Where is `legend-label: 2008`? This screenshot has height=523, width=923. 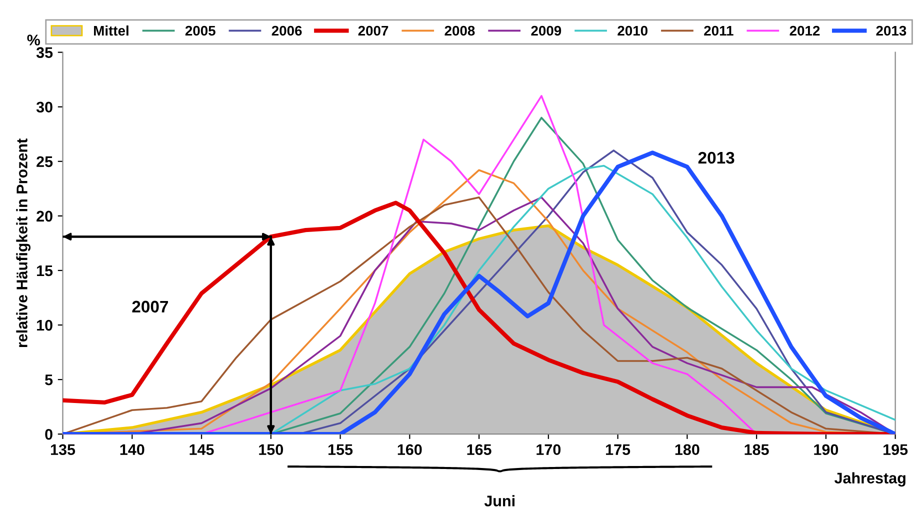 legend-label: 2008 is located at coordinates (459, 31).